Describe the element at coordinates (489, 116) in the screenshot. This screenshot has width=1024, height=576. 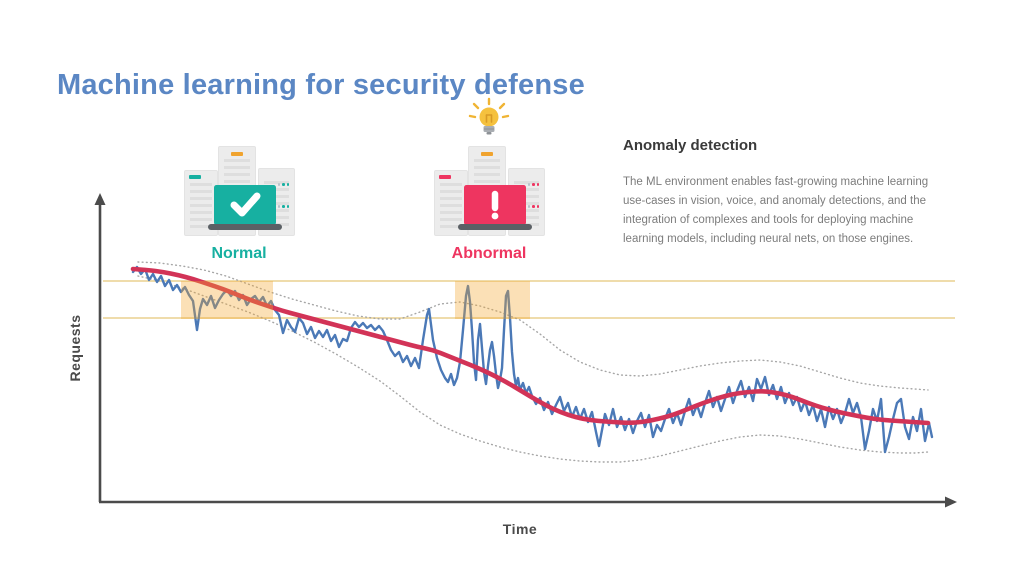
I see `lightbulb-icon` at that location.